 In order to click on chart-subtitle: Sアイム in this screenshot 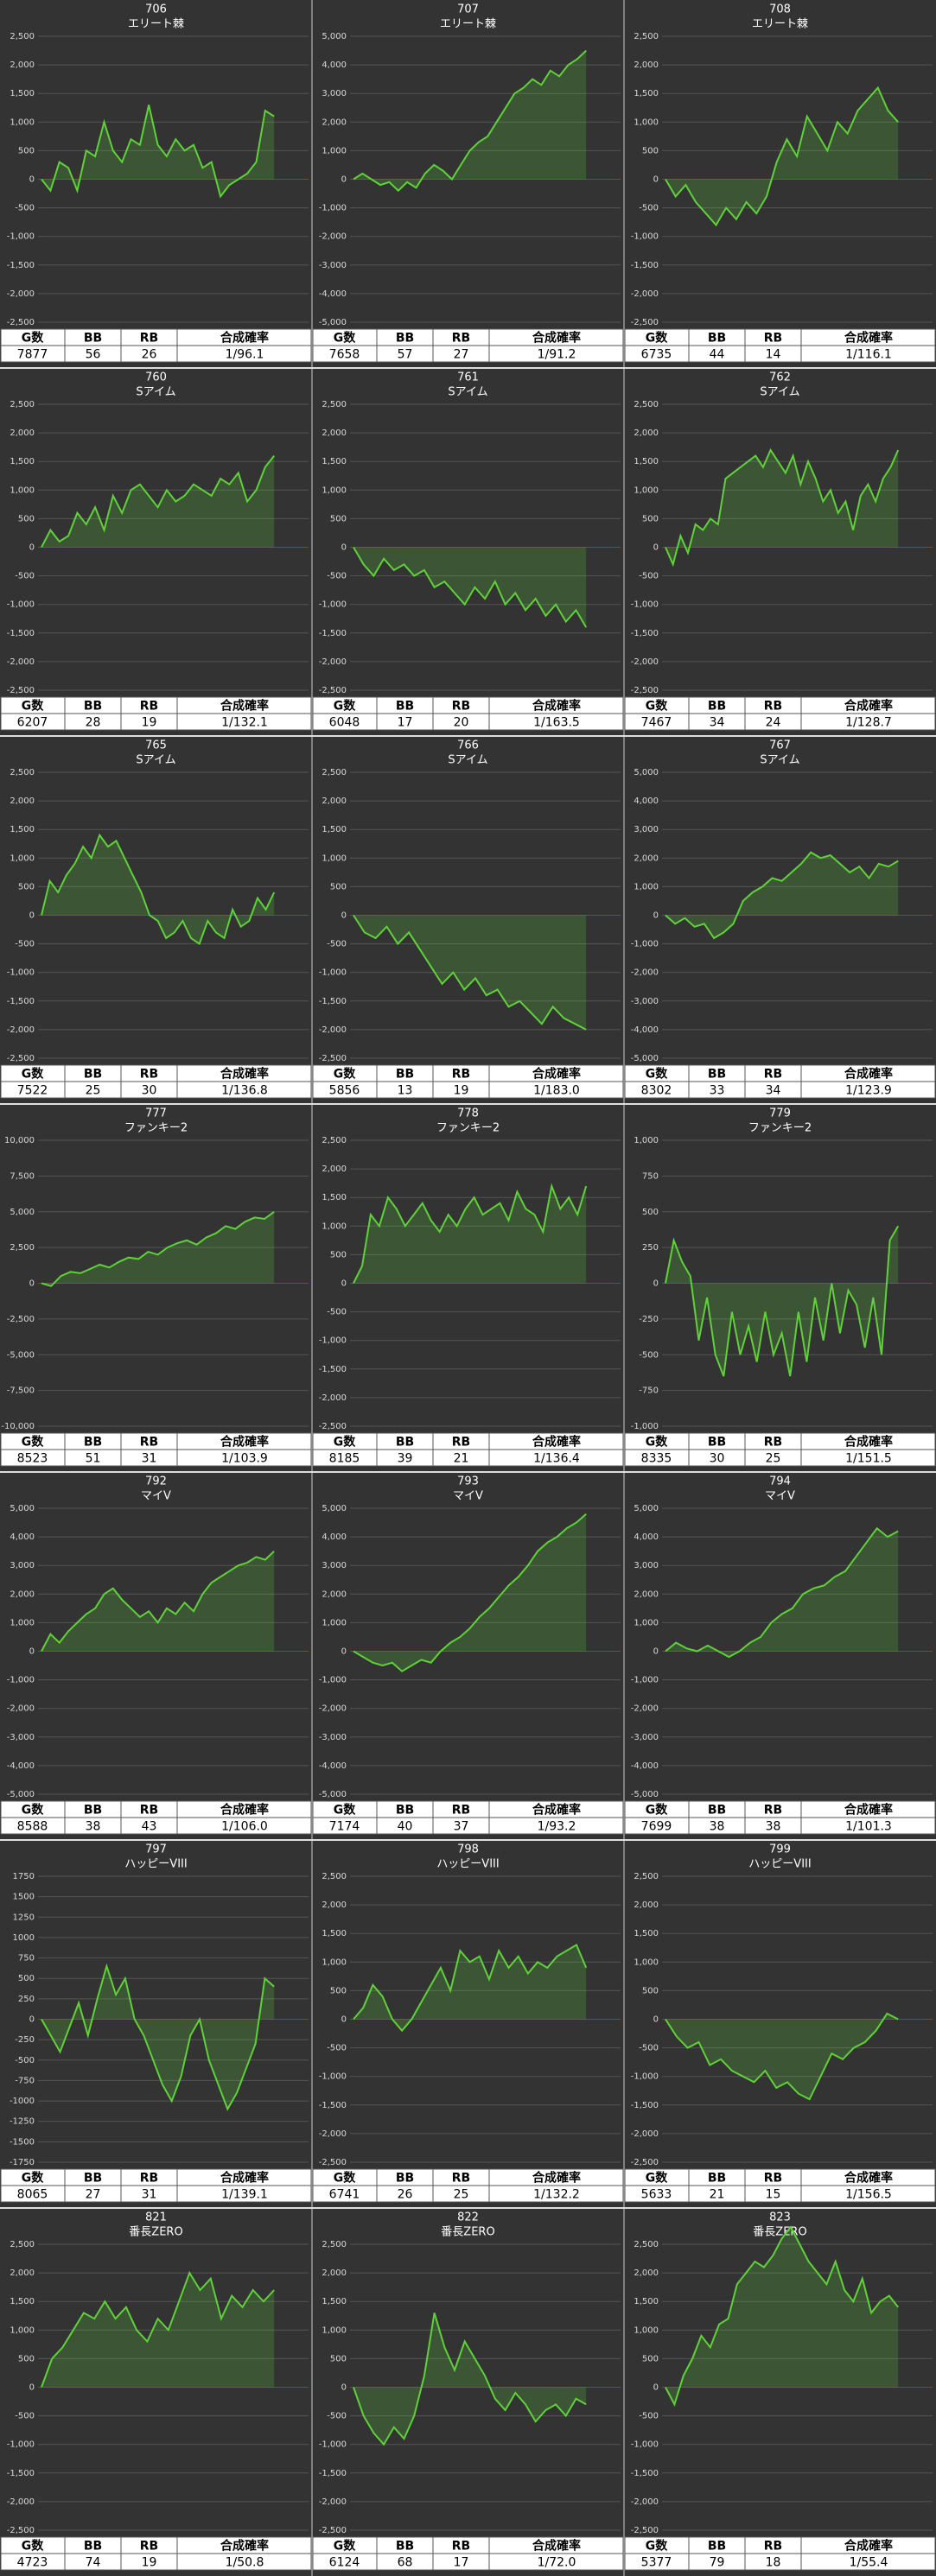, I will do `click(780, 392)`.